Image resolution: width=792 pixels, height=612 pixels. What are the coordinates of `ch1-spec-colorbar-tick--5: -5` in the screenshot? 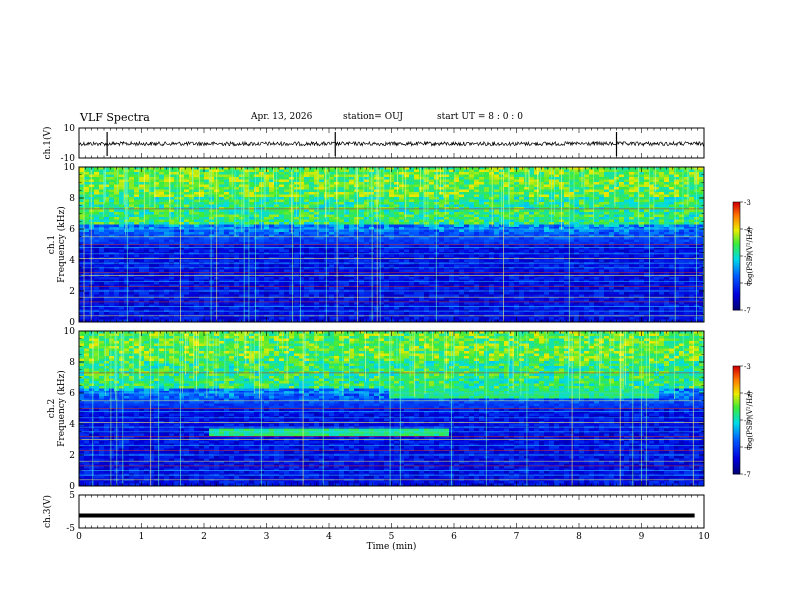 It's located at (747, 257).